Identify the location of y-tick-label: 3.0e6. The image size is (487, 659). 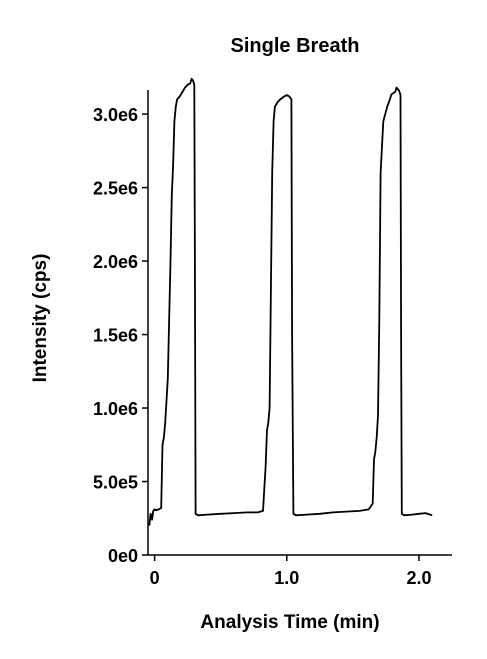
(115, 115).